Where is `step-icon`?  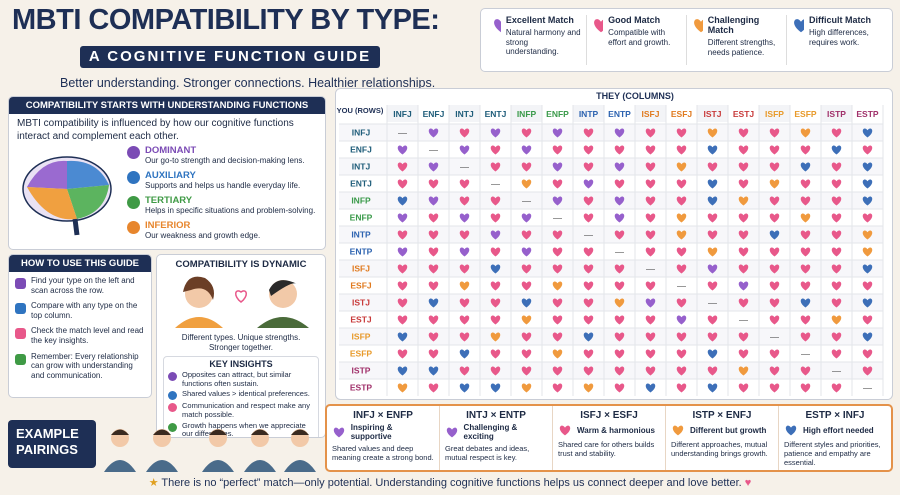 step-icon is located at coordinates (20, 334).